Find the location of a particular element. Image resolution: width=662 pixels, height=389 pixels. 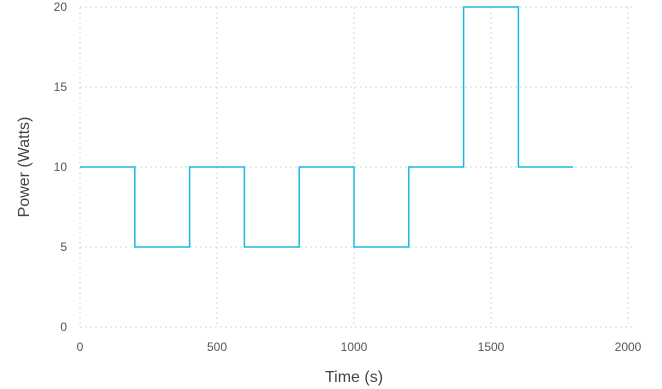

x-tick-label: 500 is located at coordinates (217, 347).